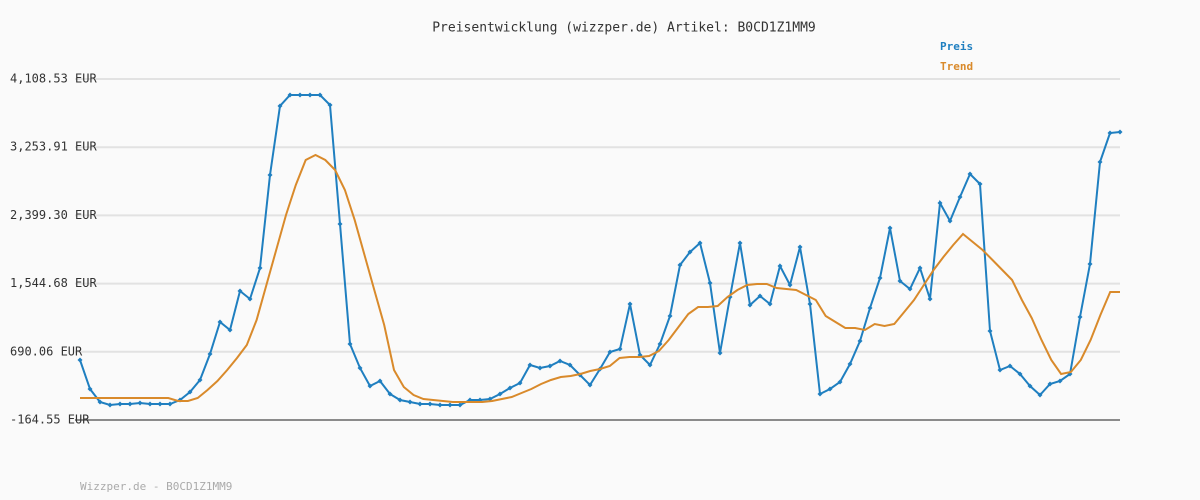 This screenshot has height=500, width=1200. What do you see at coordinates (156, 486) in the screenshot?
I see `footer: Wizzper.de - B0CD1Z1MM9` at bounding box center [156, 486].